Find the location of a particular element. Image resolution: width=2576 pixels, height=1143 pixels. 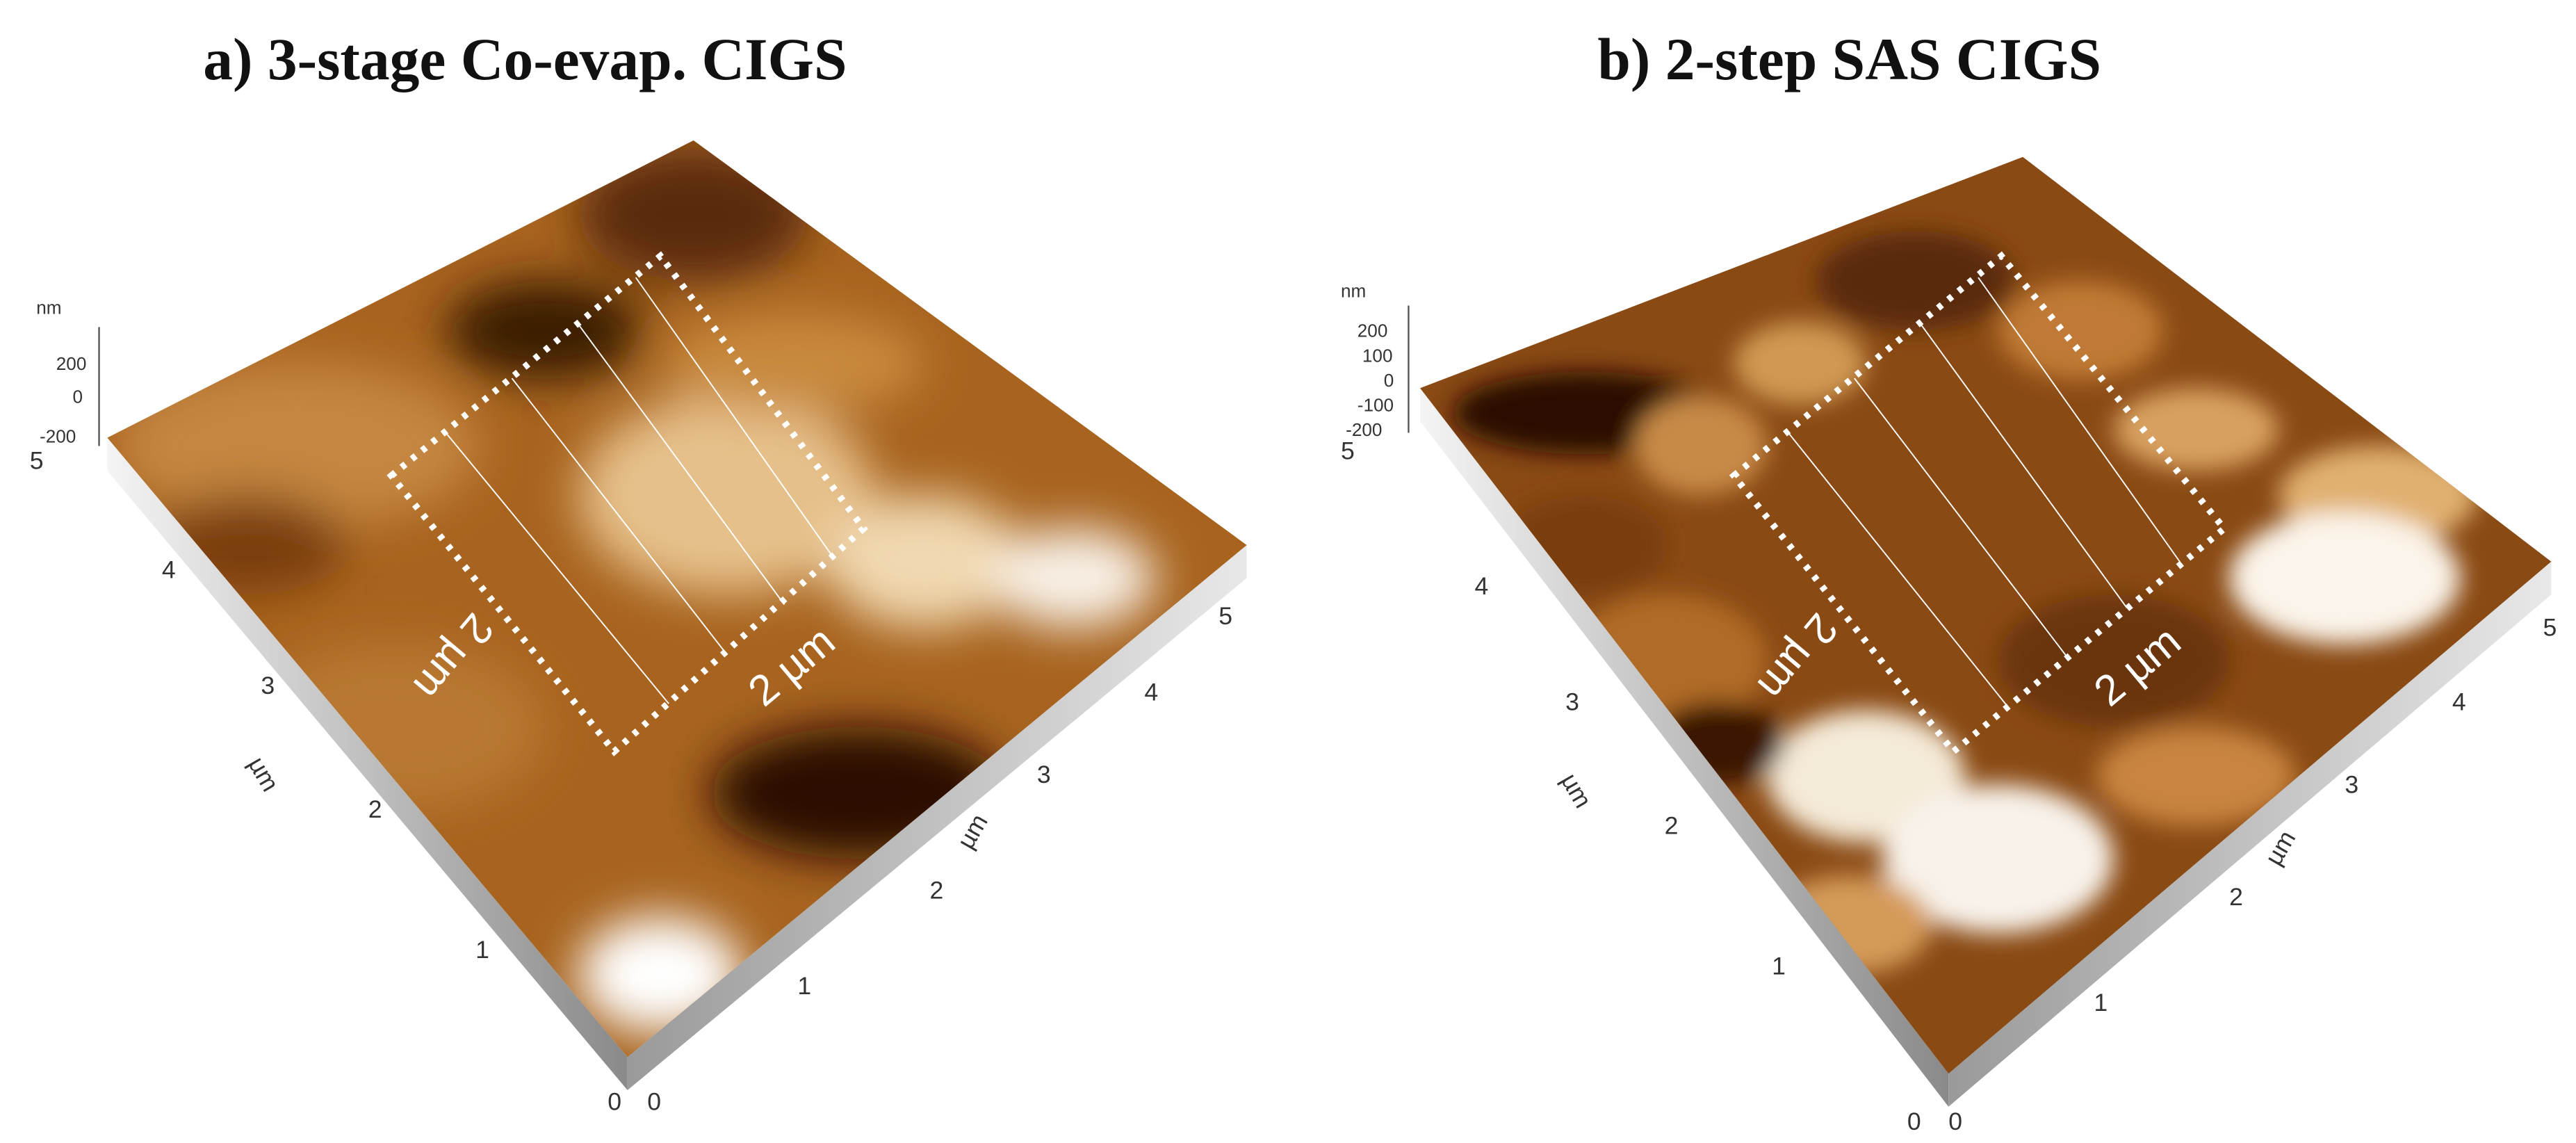

panel-title: b) 2-step SAS CIGS is located at coordinates (1849, 59).